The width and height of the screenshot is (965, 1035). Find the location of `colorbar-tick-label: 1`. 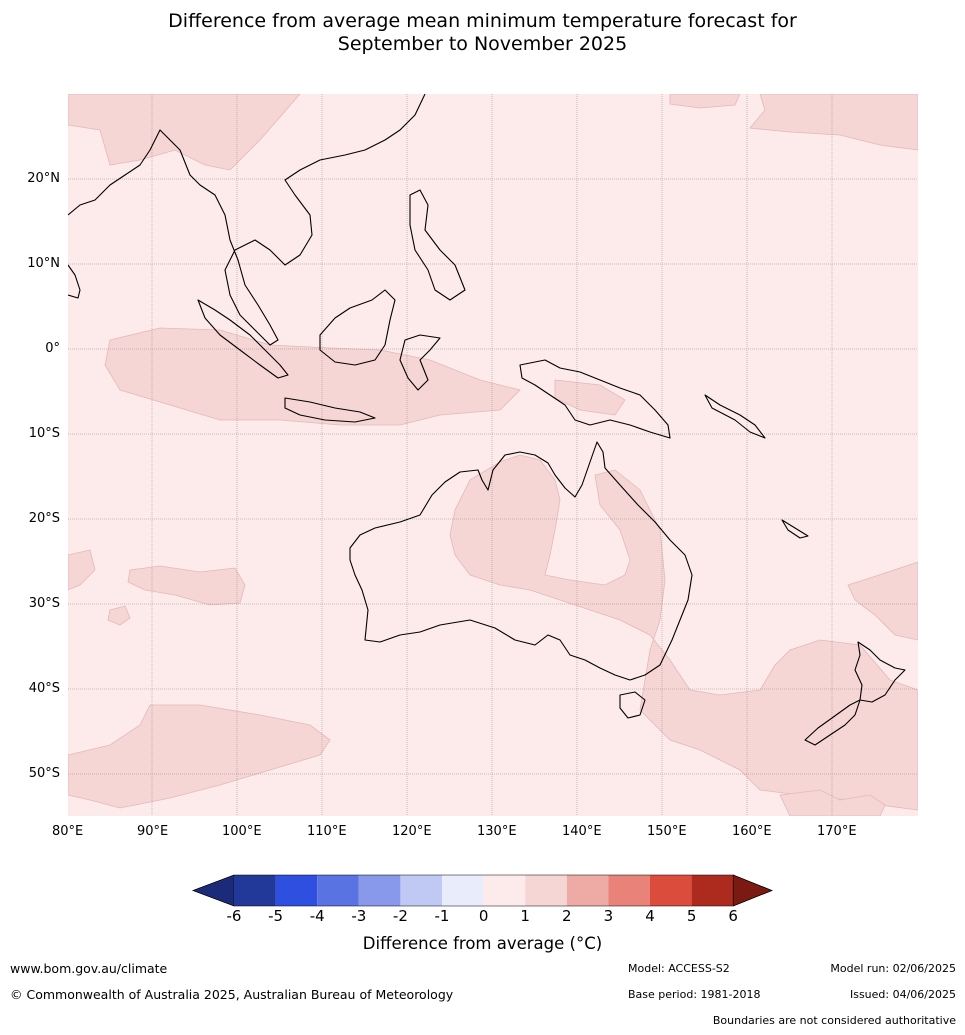

colorbar-tick-label: 1 is located at coordinates (525, 916).